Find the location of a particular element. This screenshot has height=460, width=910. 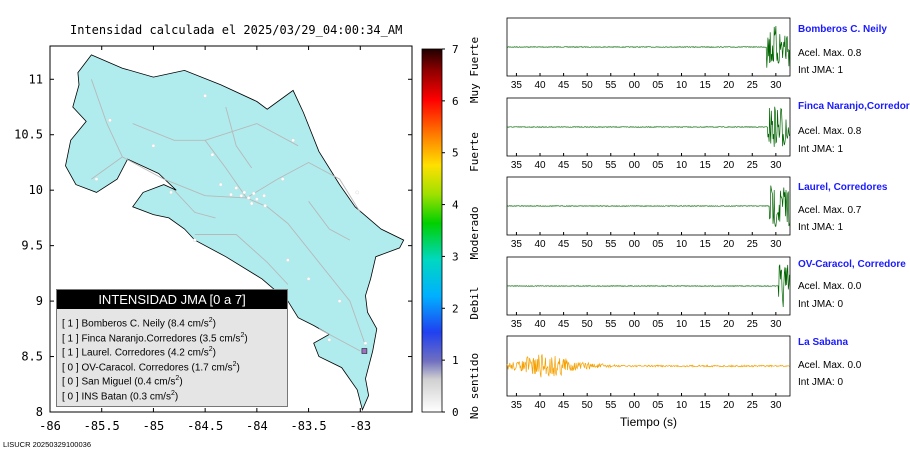

footer-id: LISUCR 20250329100036 is located at coordinates (47, 444).